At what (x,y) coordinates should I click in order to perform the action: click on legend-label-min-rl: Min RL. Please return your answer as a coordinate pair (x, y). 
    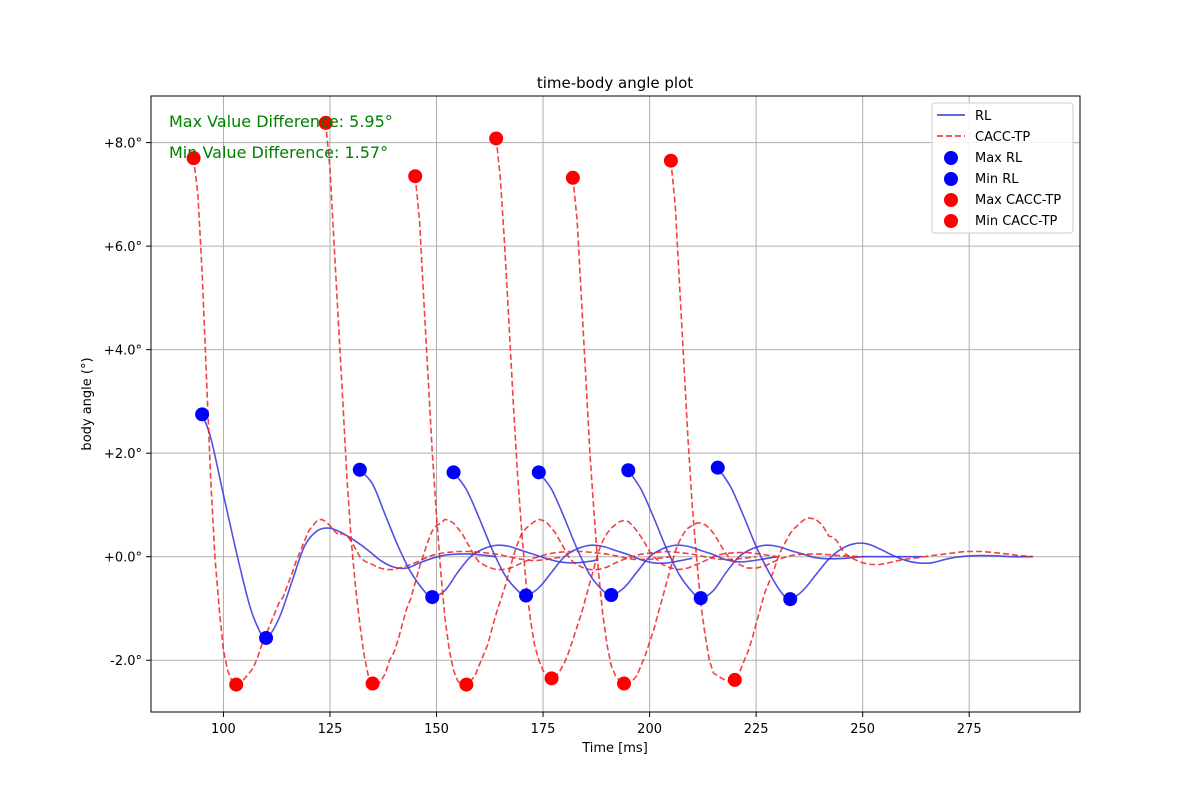
    Looking at the image, I should click on (997, 179).